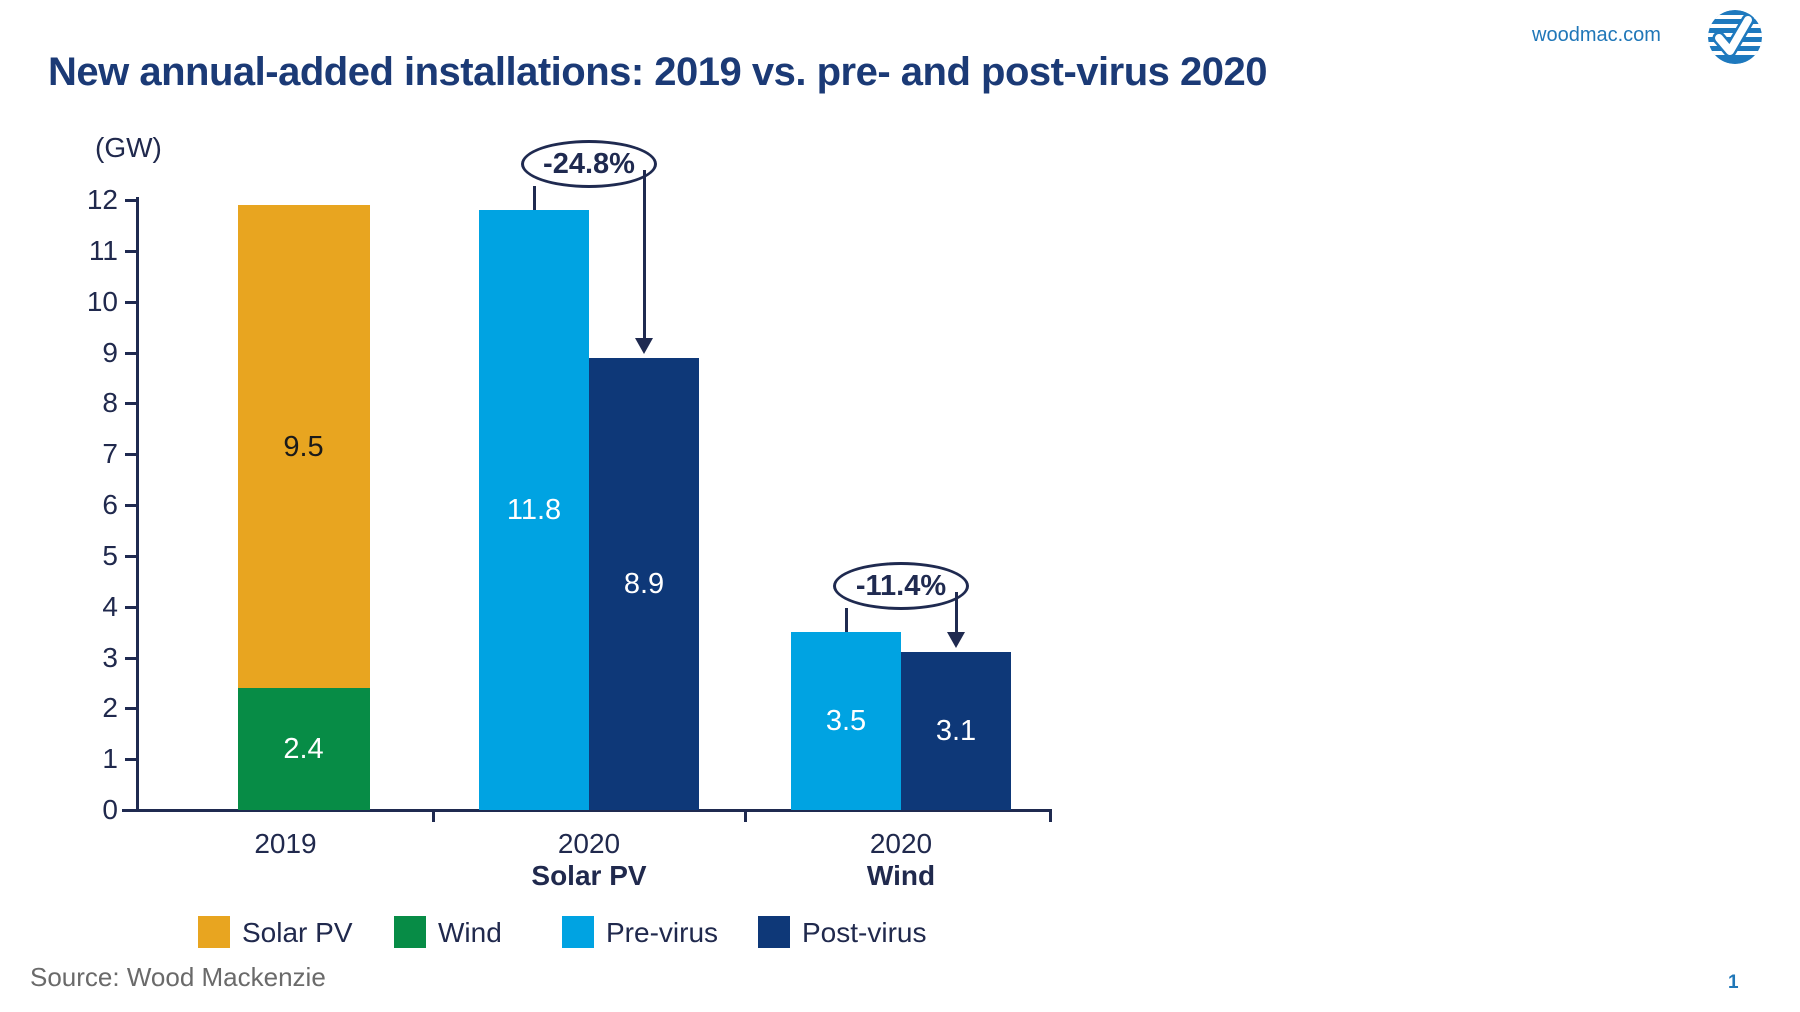  I want to click on bar-value-label: 3.5, so click(846, 721).